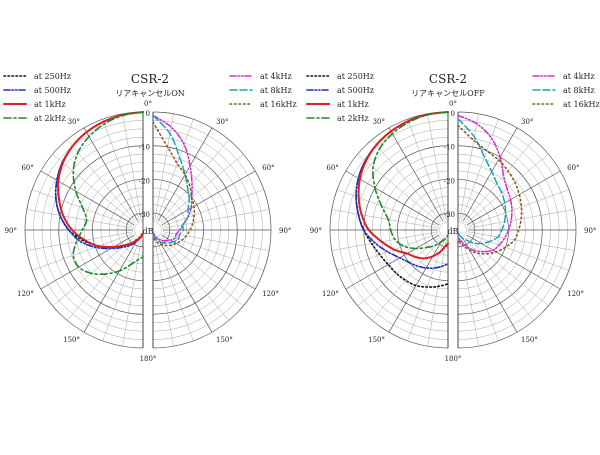 The height and width of the screenshot is (455, 600). I want to click on legend-right: at 4kHz at 8kHz at 16kHz, so click(566, 90).